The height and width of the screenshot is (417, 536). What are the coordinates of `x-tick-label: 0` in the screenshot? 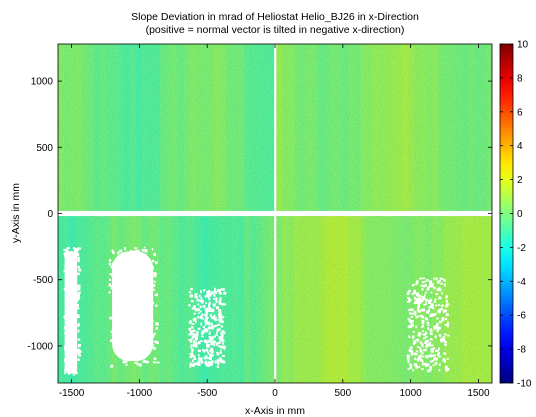 It's located at (275, 393).